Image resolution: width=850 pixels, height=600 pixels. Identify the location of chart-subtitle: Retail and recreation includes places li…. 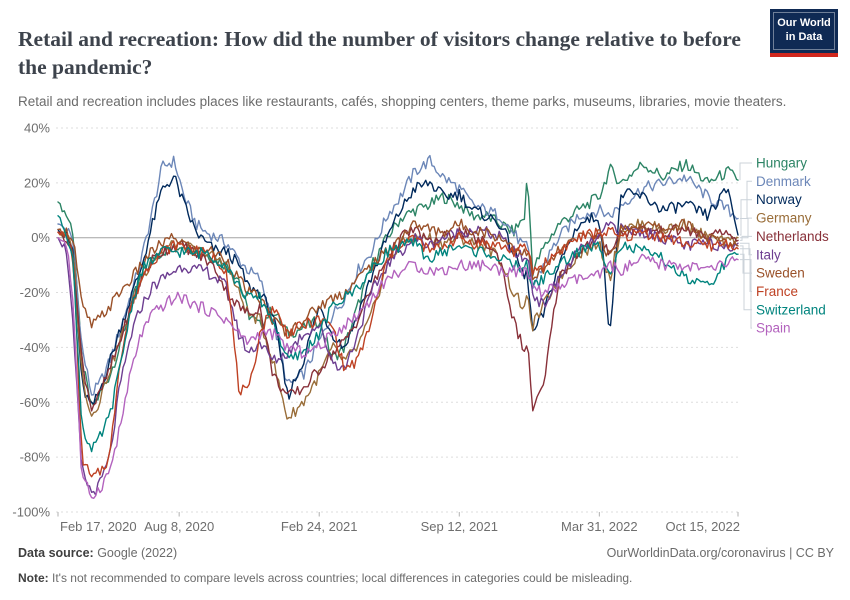
(402, 101).